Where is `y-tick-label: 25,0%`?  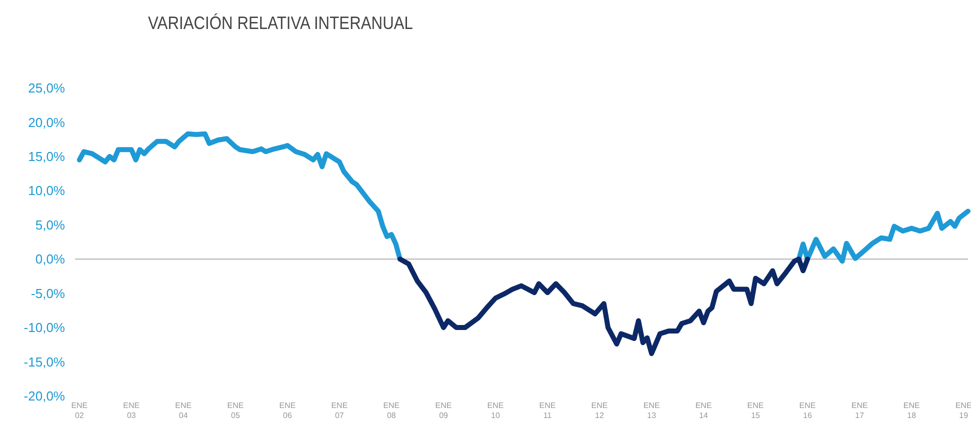 y-tick-label: 25,0% is located at coordinates (47, 88).